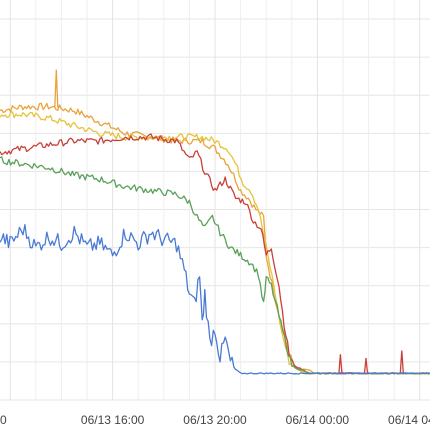  What do you see at coordinates (409, 420) in the screenshot?
I see `x-tick-label: 06/14 04:00` at bounding box center [409, 420].